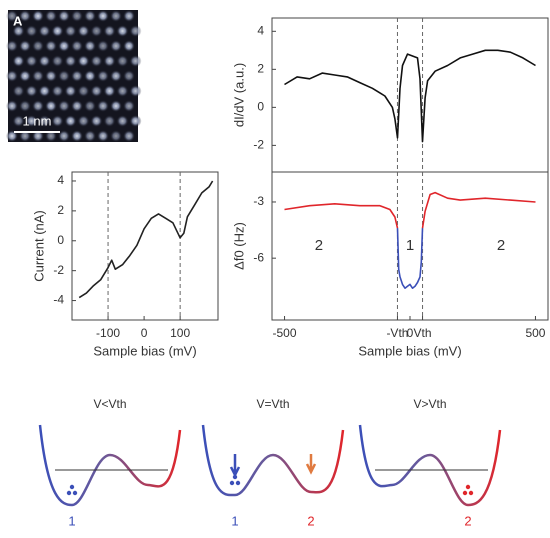 The image size is (550, 538). Describe the element at coordinates (272, 404) in the screenshot. I see `schematic-title: V=Vth` at that location.